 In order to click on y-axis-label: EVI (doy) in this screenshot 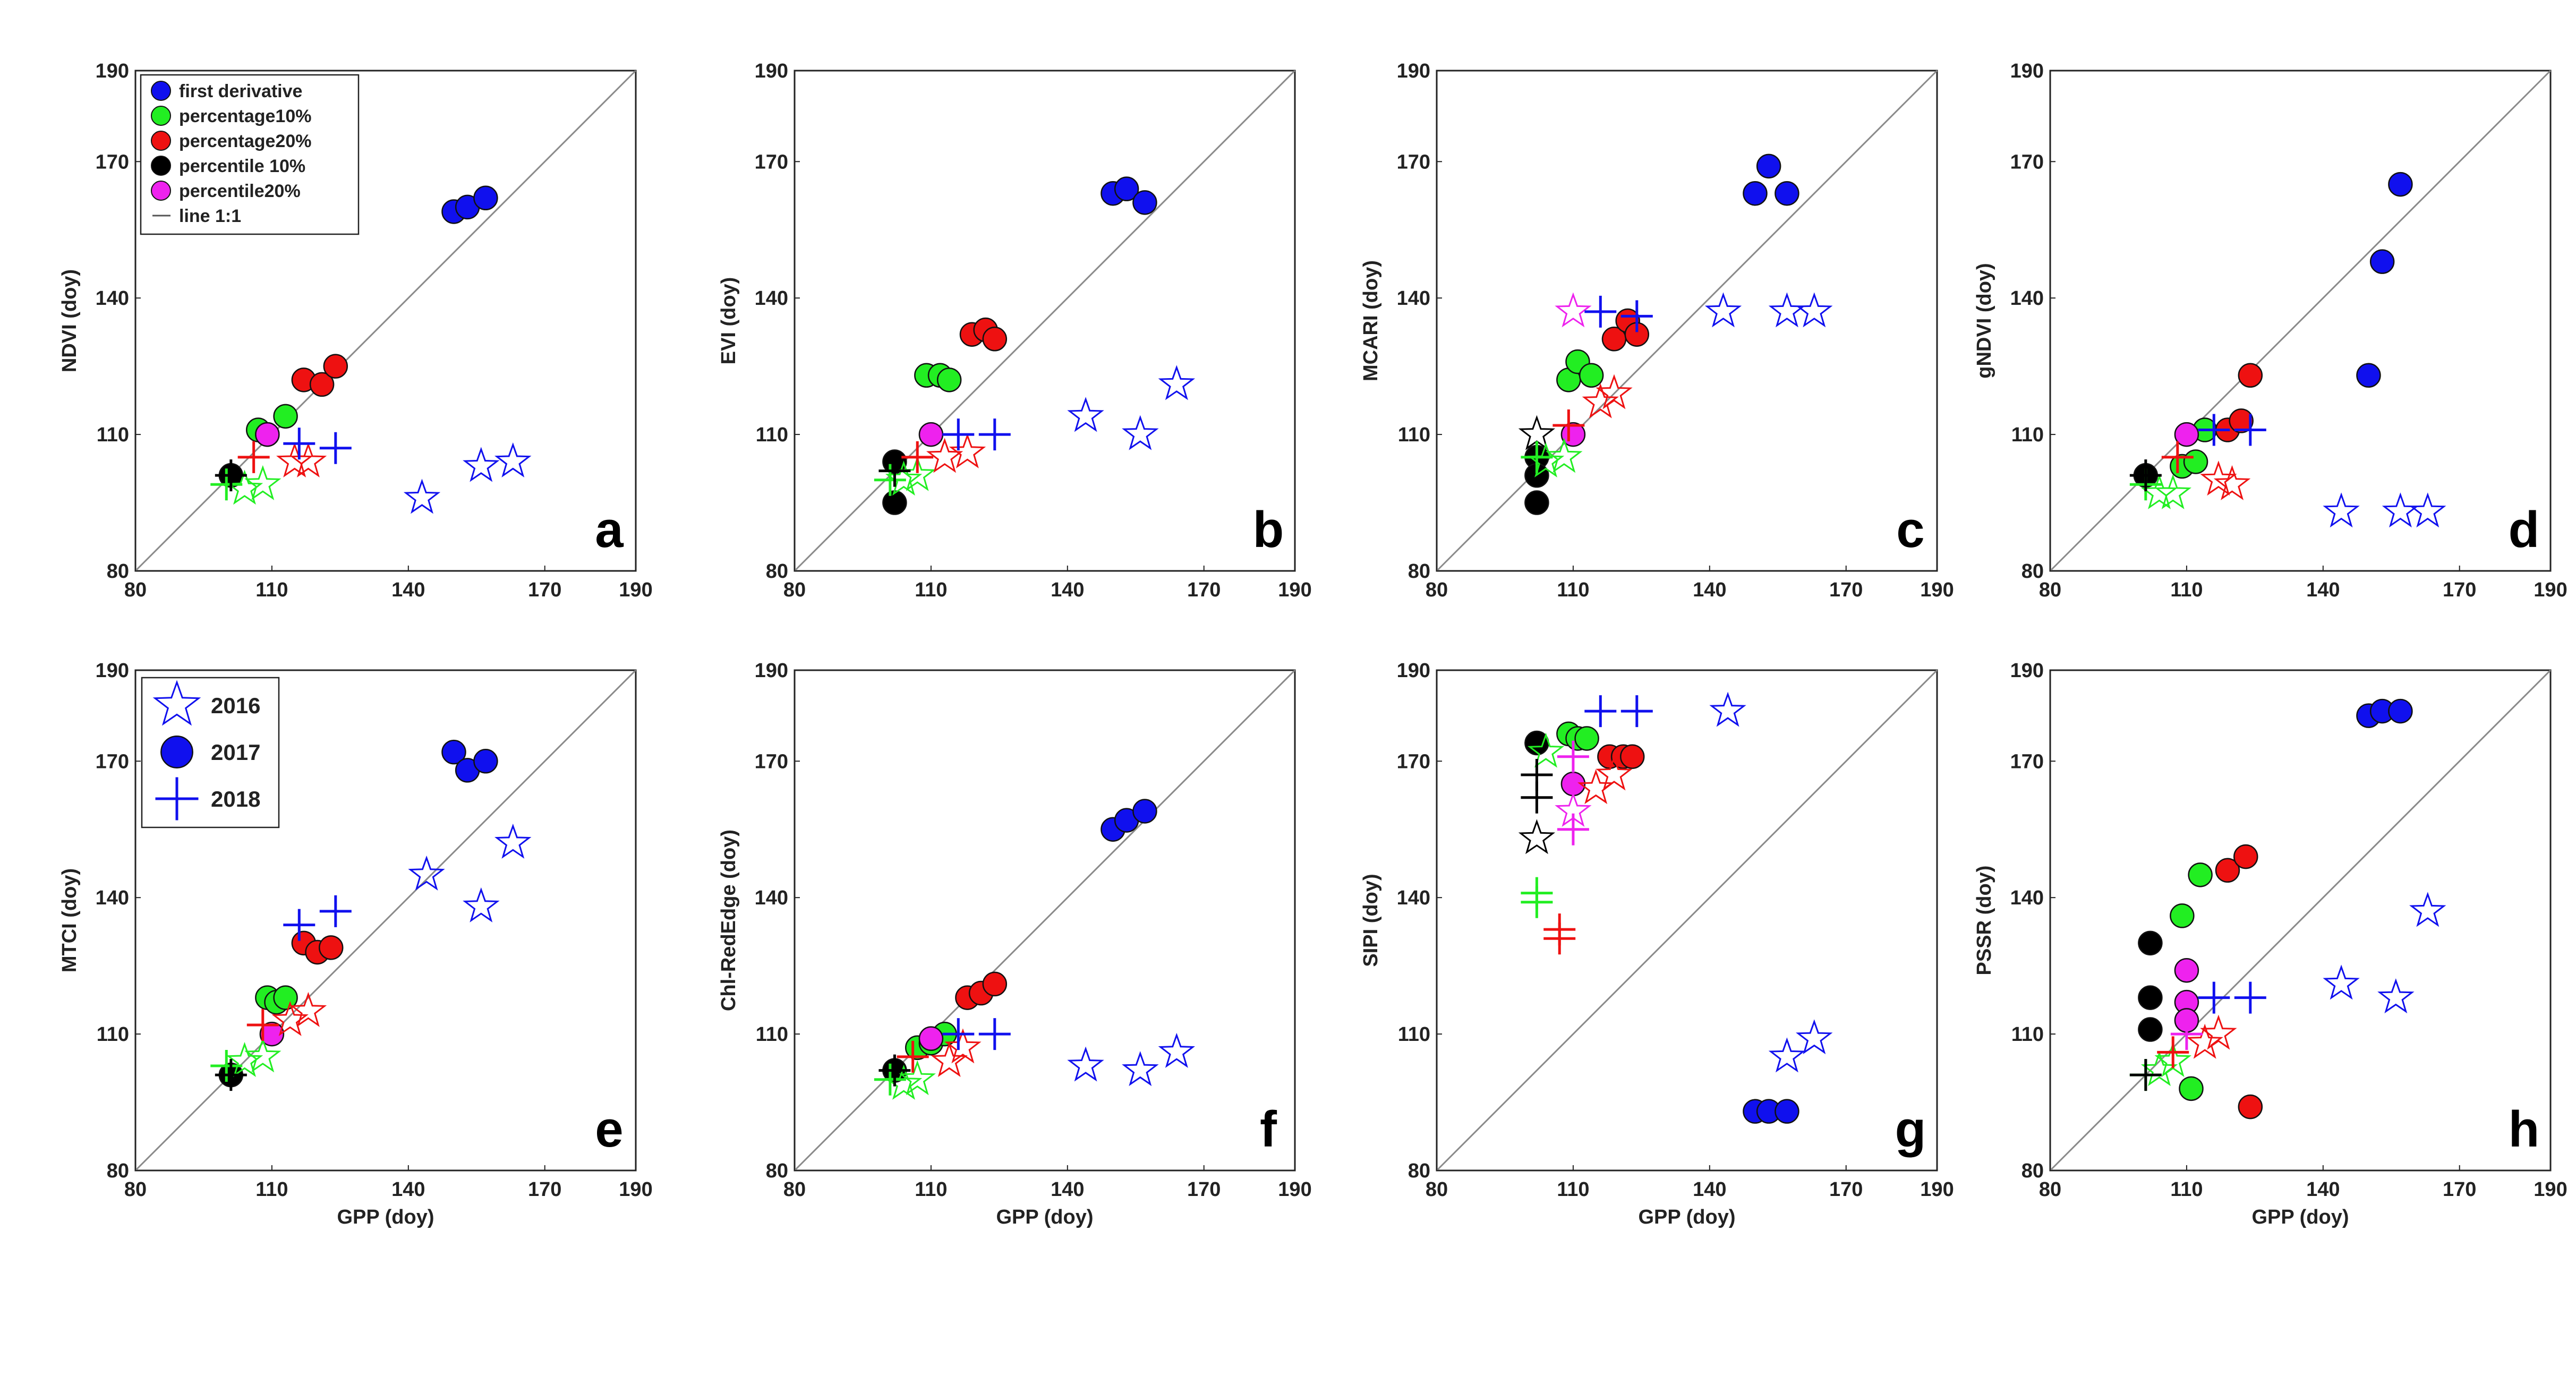, I will do `click(729, 321)`.